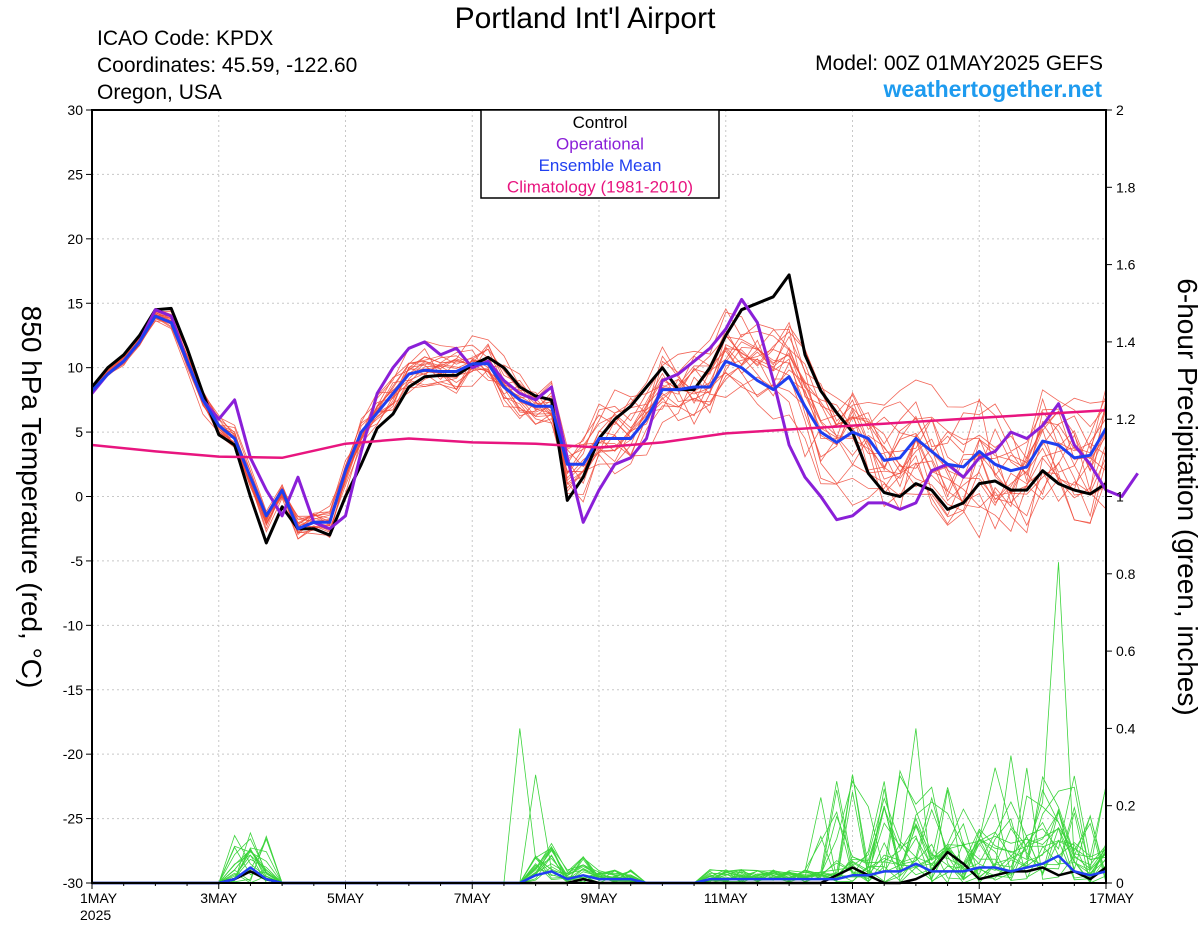  I want to click on icao-code: ICAO Code: KPDX, so click(185, 38).